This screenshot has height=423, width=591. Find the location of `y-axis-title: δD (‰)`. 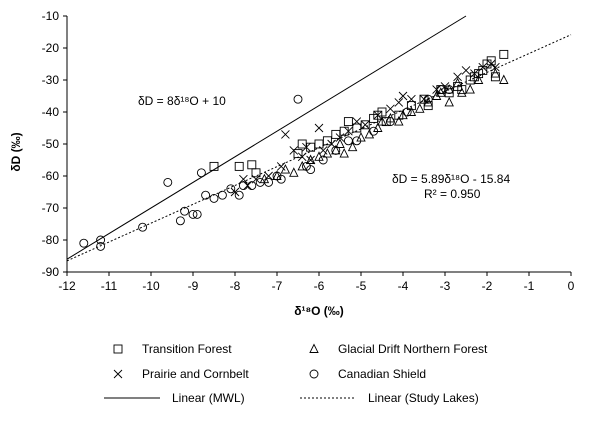

y-axis-title: δD (‰) is located at coordinates (16, 151).